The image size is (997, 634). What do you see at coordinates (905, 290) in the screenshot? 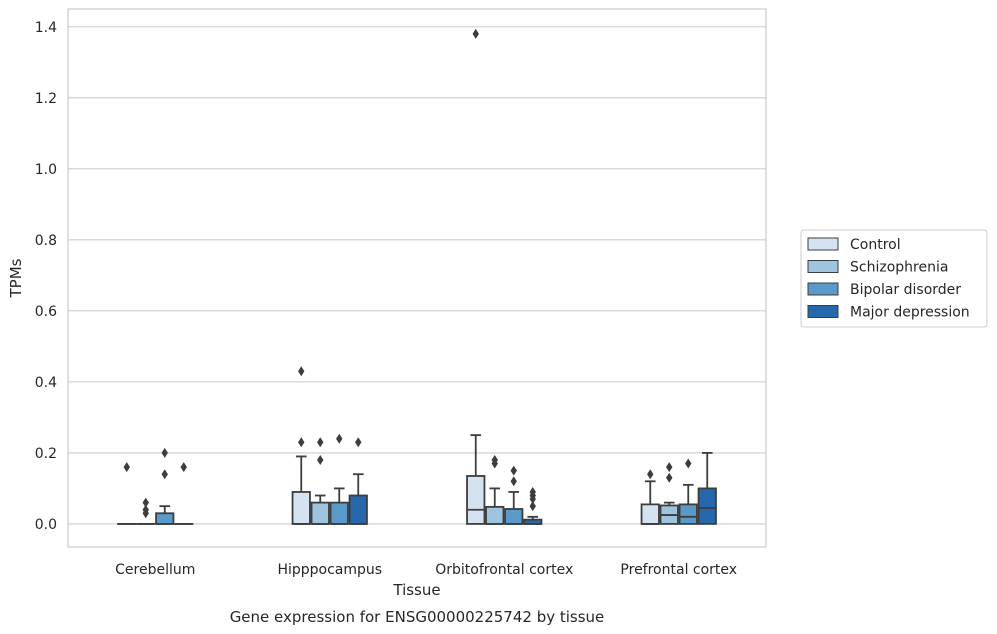
I see `legend-label: Bipolar disorder` at bounding box center [905, 290].